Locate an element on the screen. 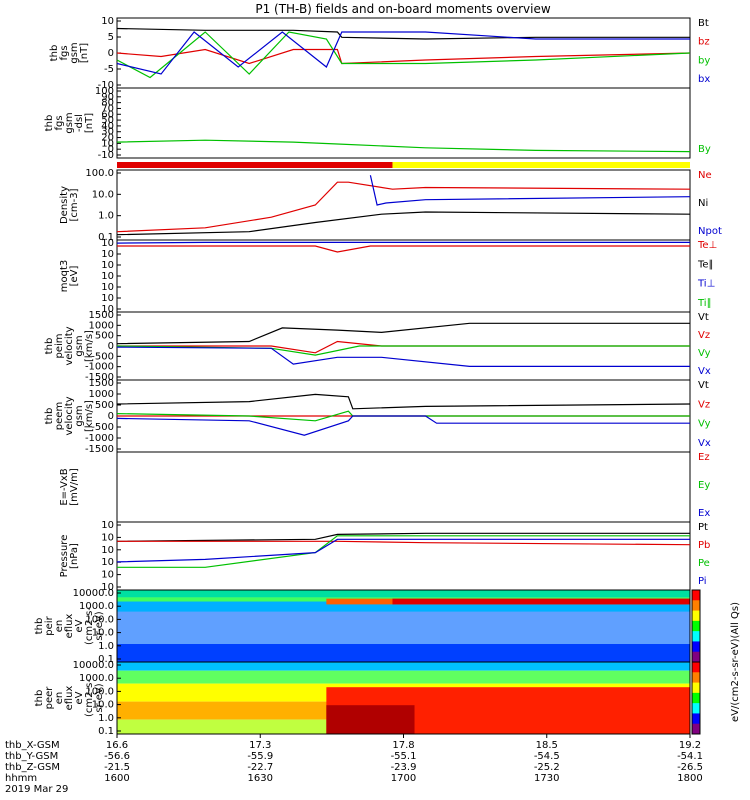  legend-label: Pt is located at coordinates (703, 527).